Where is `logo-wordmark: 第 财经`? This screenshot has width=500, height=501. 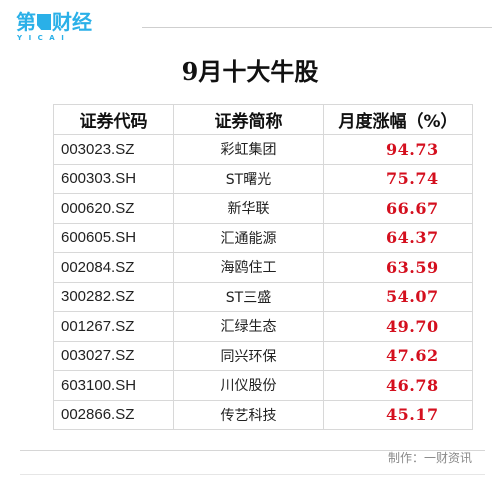
logo-wordmark: 第 财经 is located at coordinates (77, 22).